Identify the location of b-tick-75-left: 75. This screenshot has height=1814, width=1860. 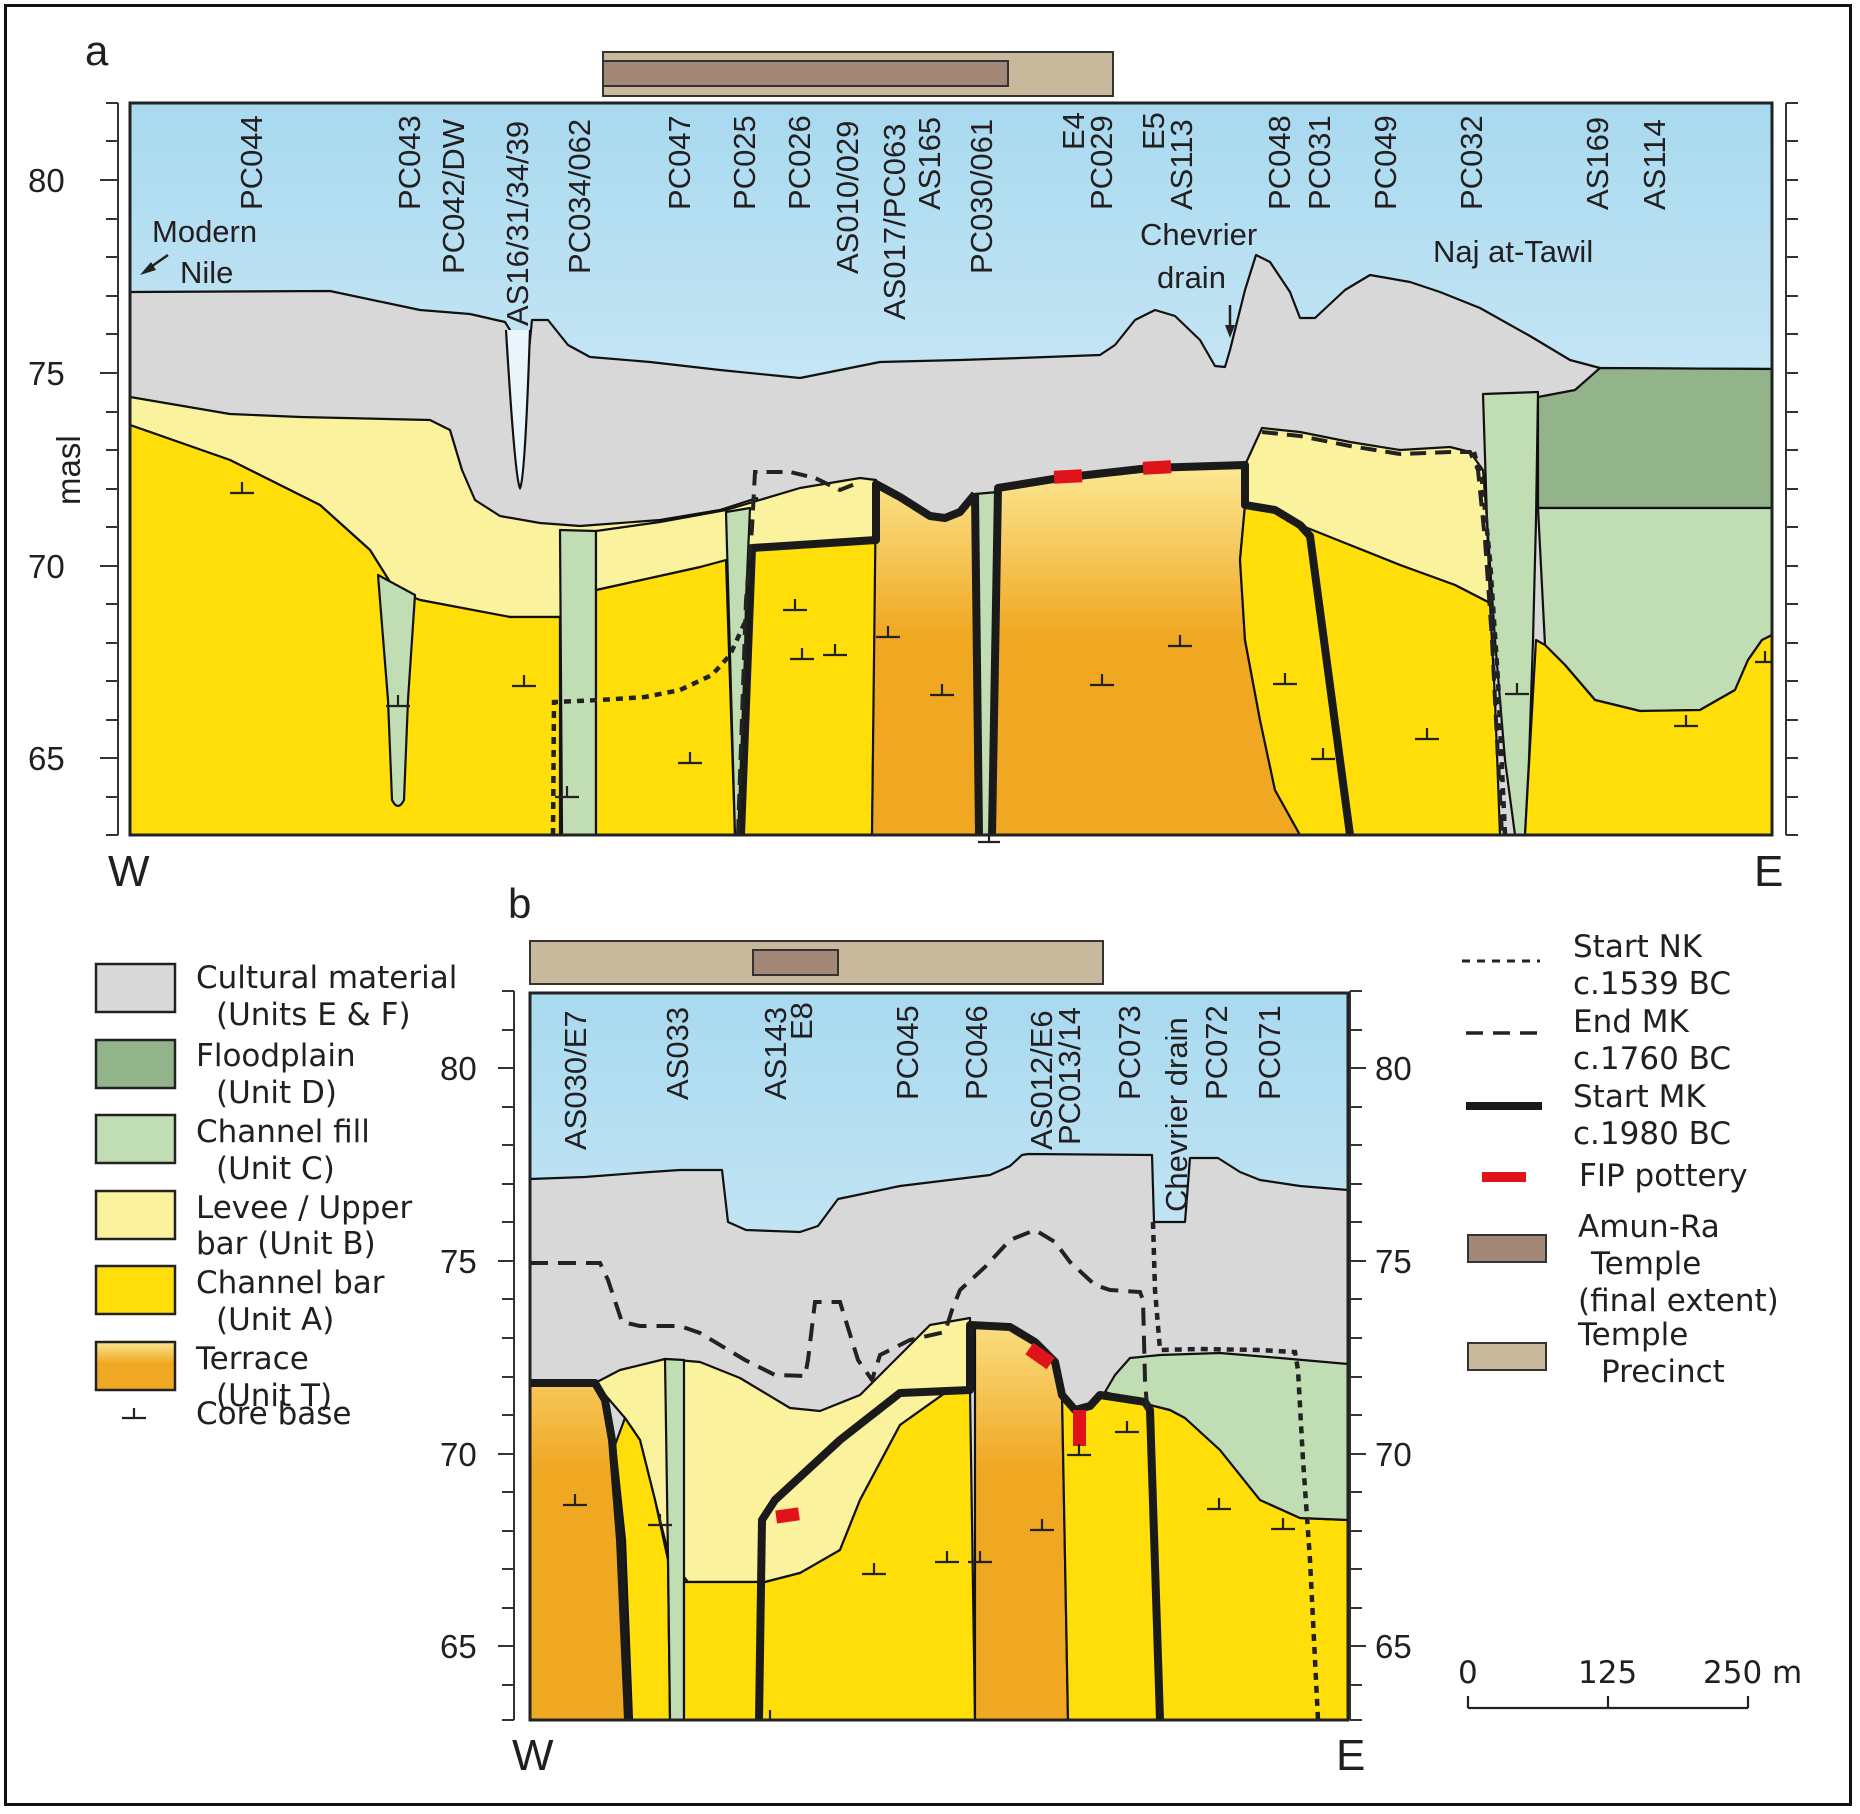
(458, 1261).